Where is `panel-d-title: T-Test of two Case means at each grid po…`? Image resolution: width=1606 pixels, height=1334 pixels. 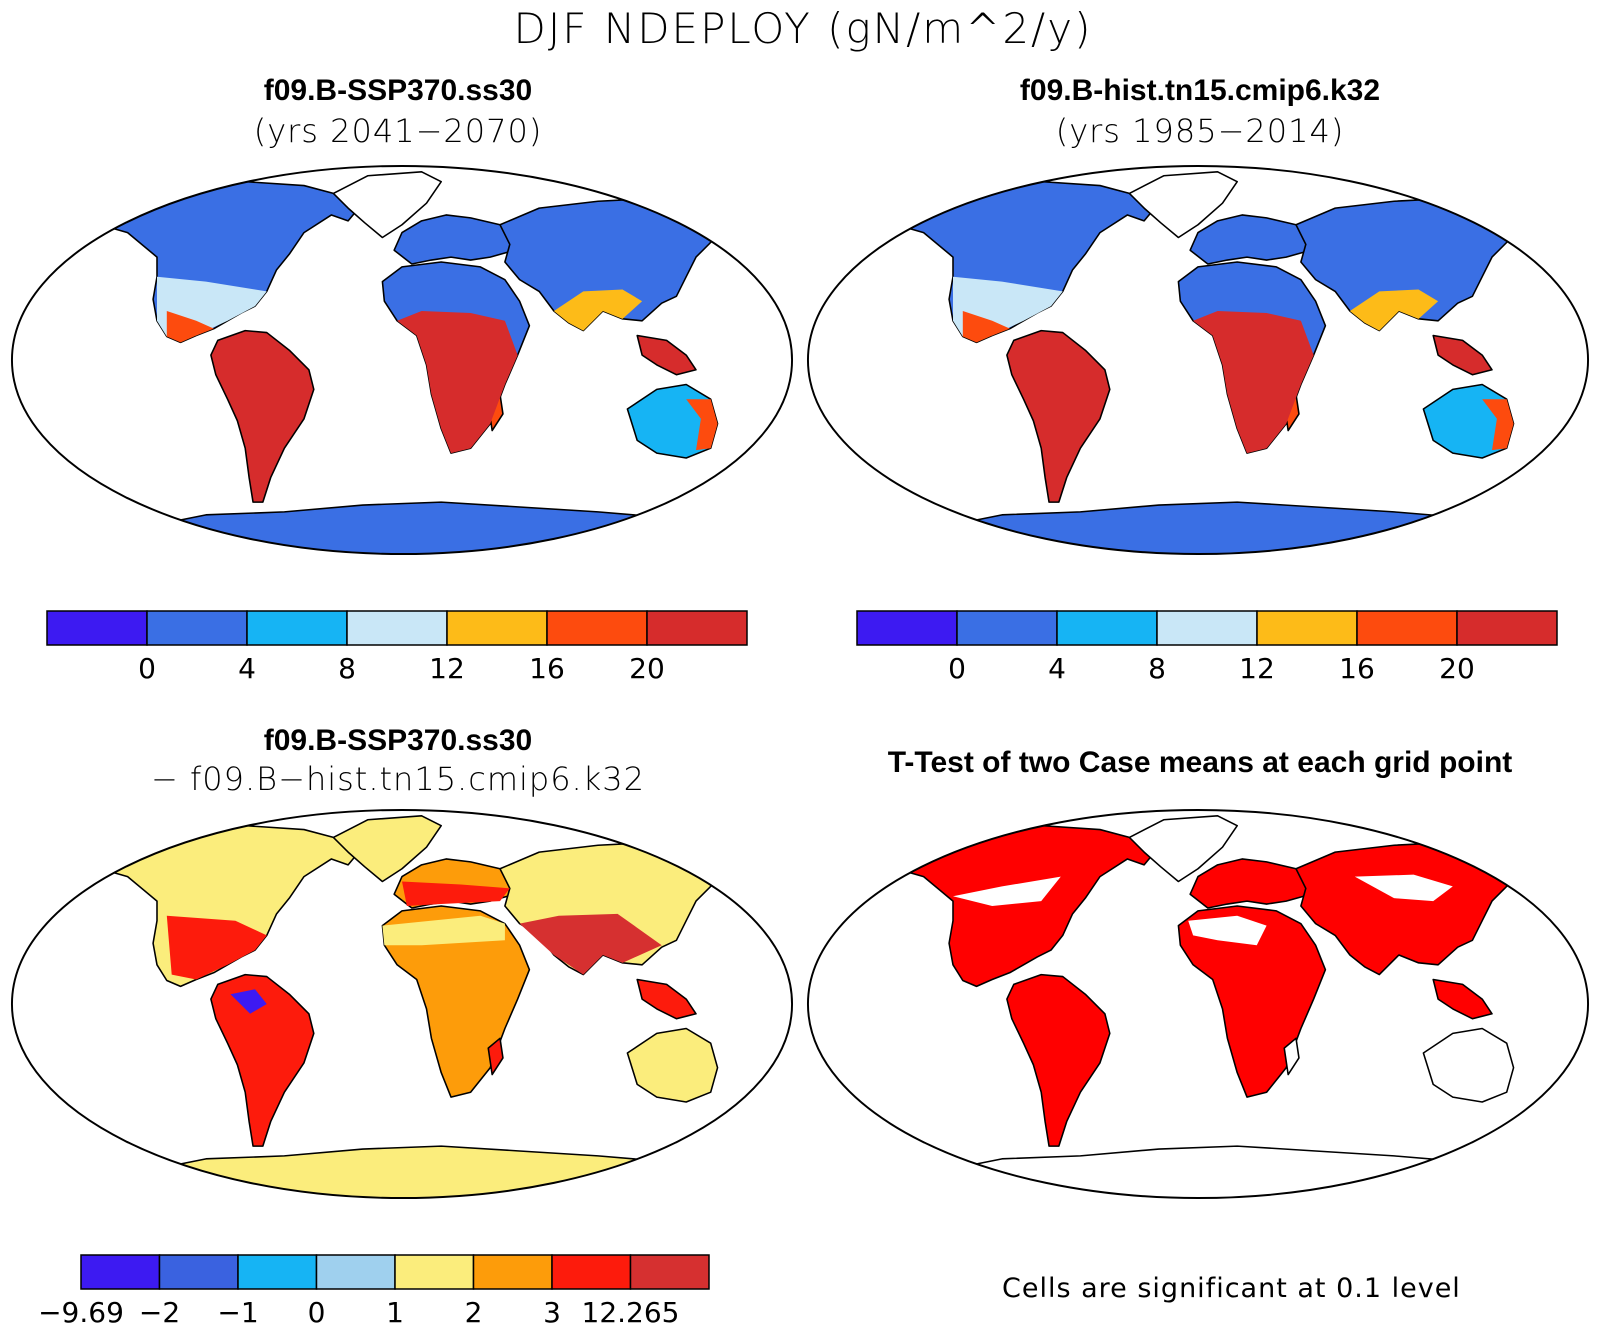
panel-d-title: T-Test of two Case means at each grid po… is located at coordinates (1200, 762).